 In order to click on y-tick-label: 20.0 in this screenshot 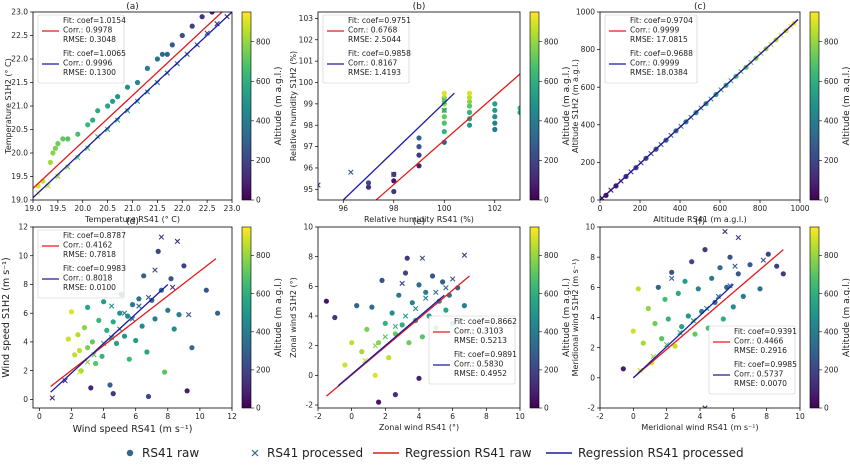, I will do `click(19, 153)`.